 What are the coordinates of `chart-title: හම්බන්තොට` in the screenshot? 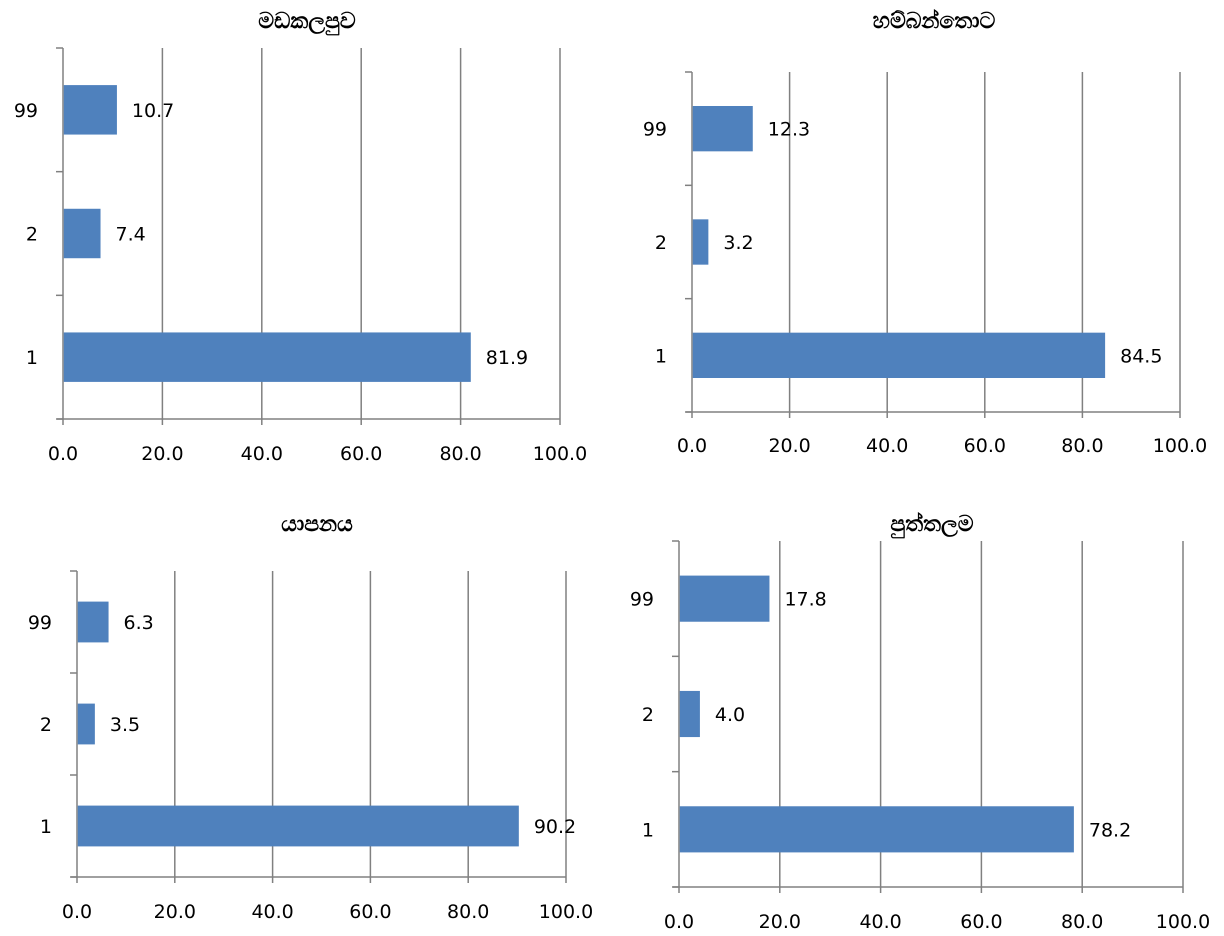 It's located at (934, 21).